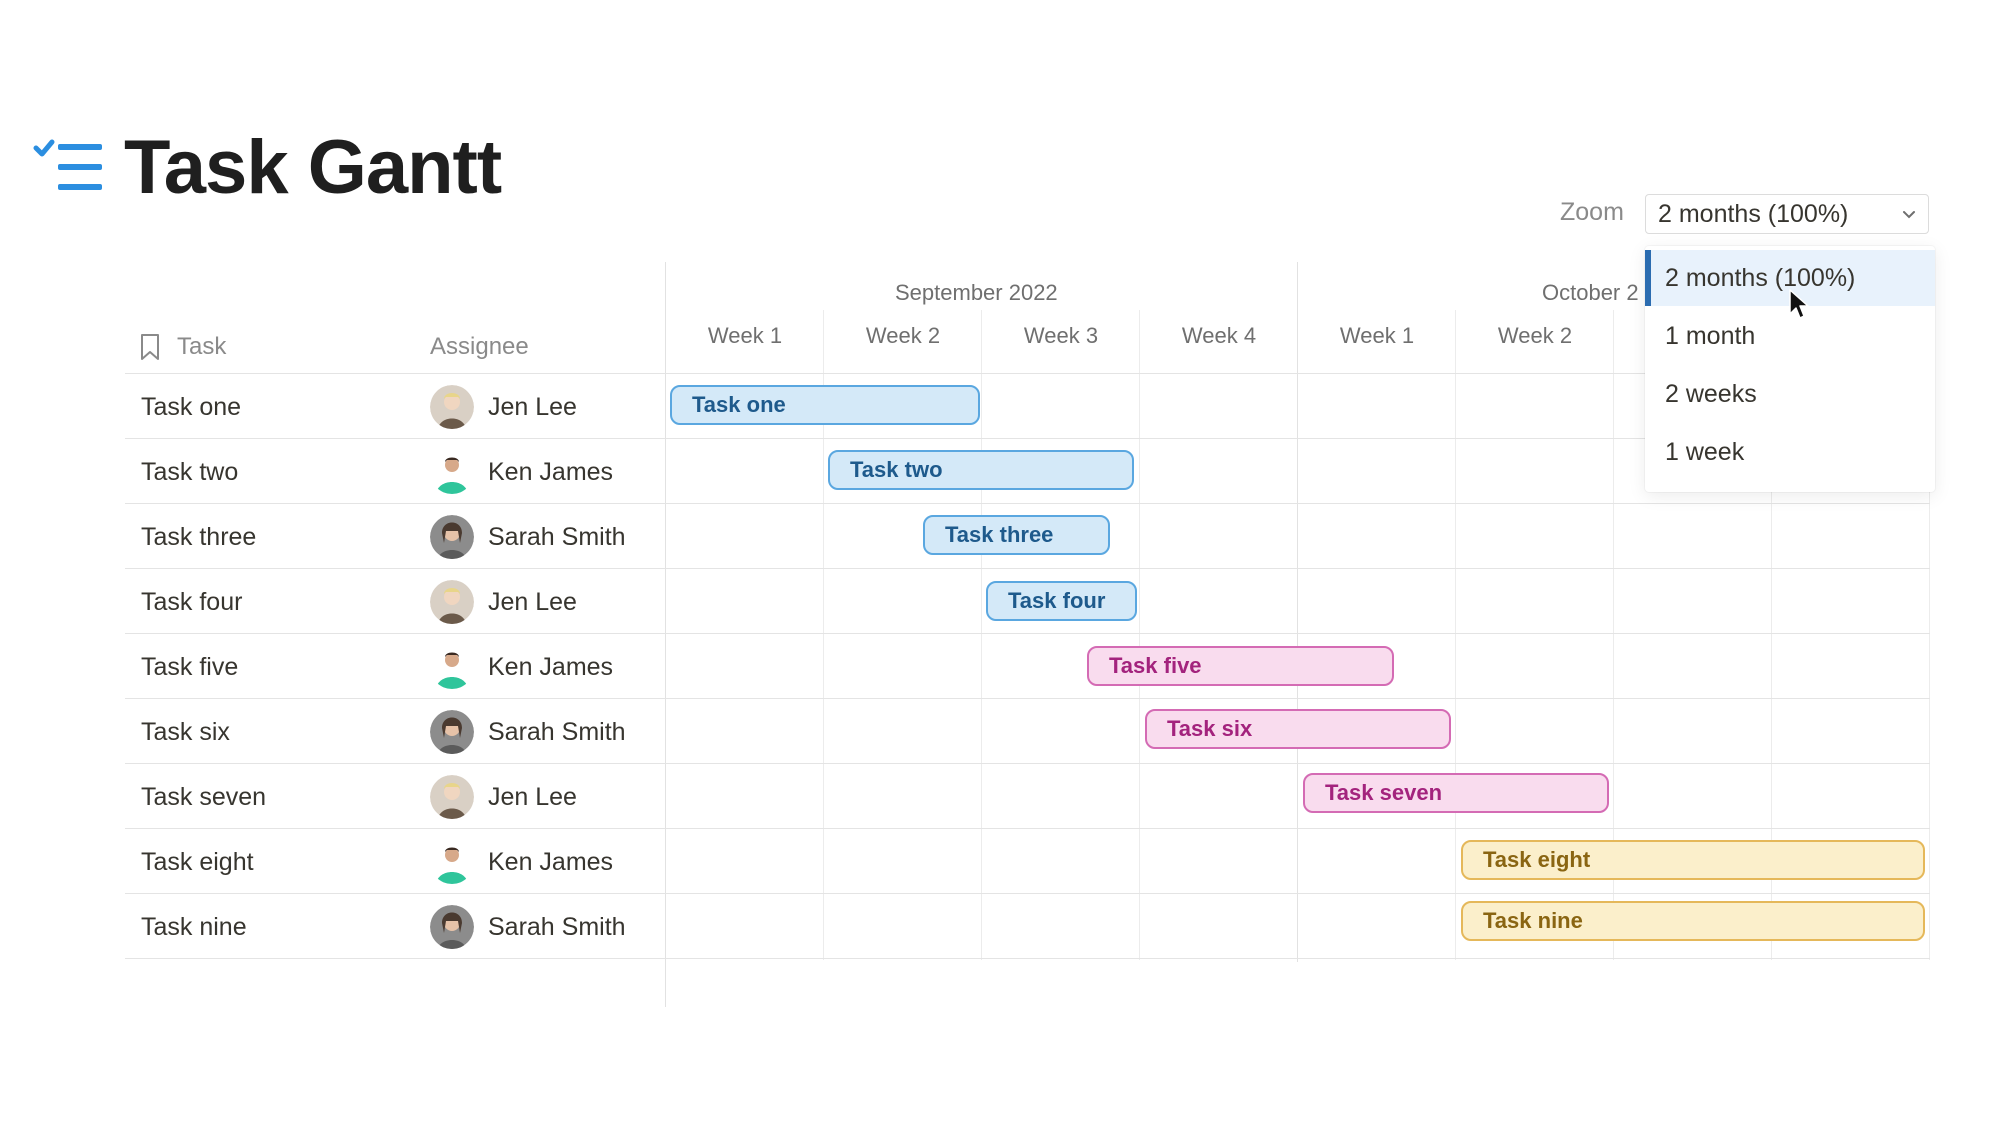 This screenshot has width=2000, height=1125. I want to click on gantt-bar: Task eight, so click(1693, 860).